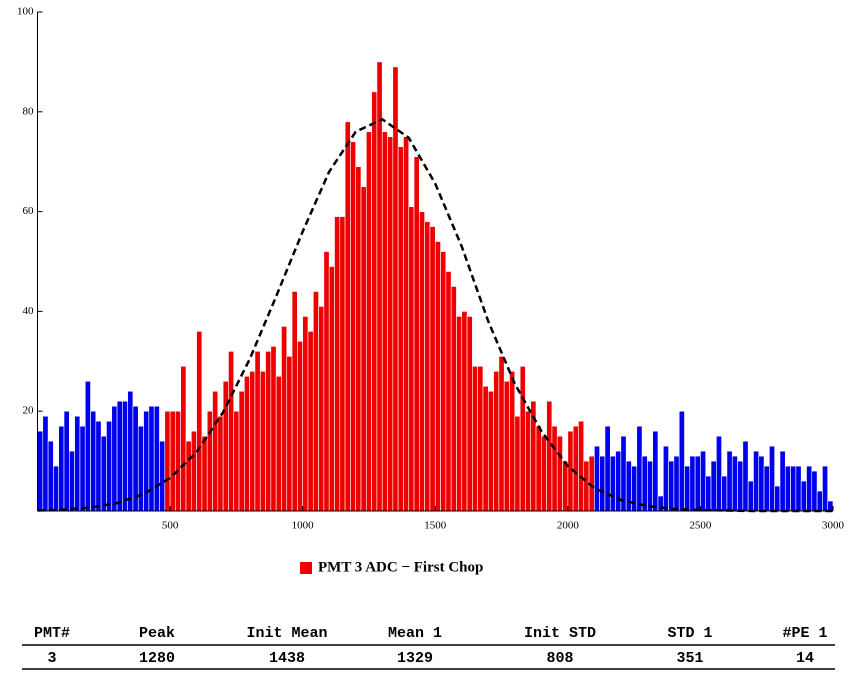  What do you see at coordinates (52, 633) in the screenshot?
I see `table-header: PMT#` at bounding box center [52, 633].